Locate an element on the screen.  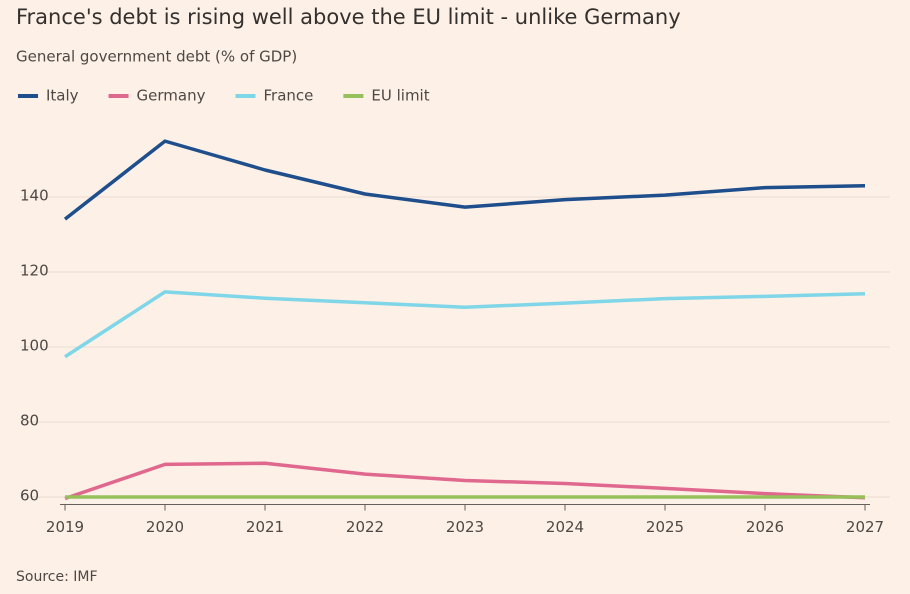
x-tick-label: 2023 is located at coordinates (465, 527).